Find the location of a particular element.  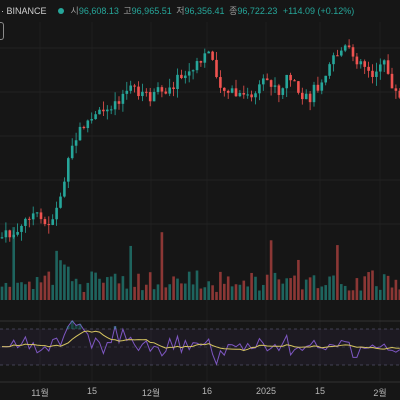

panel-expand-handle is located at coordinates (2, 31).